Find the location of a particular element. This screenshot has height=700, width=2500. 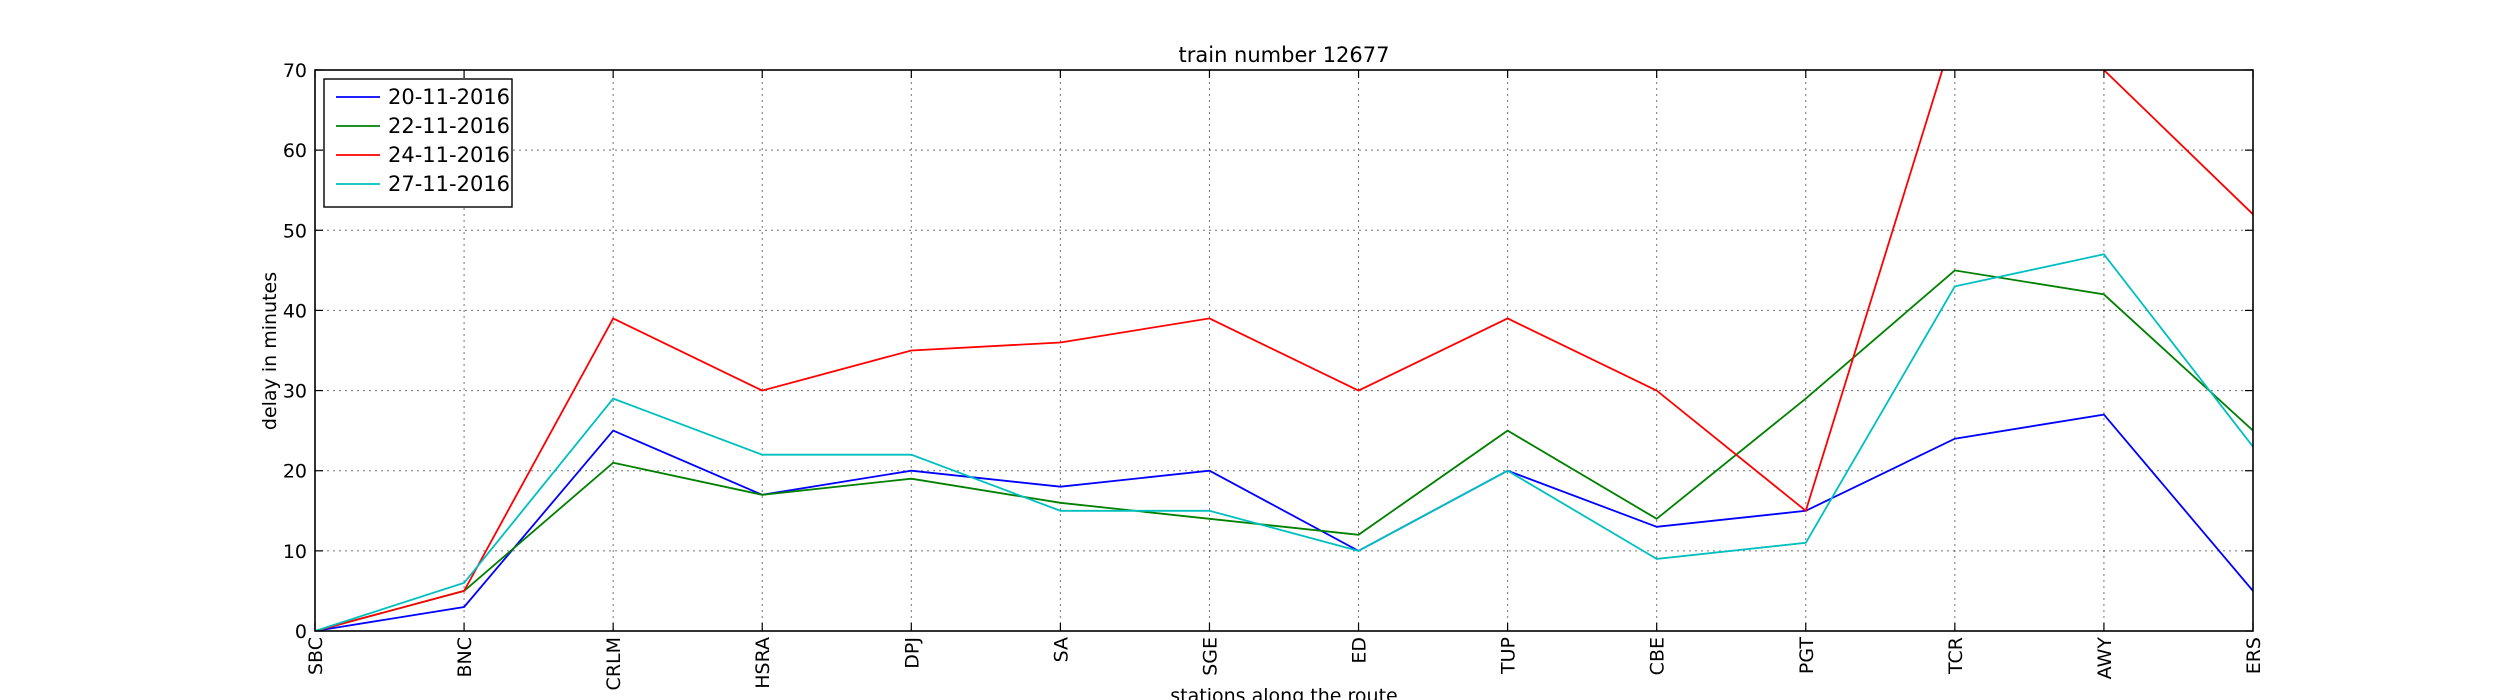

y-tick-label: 60 is located at coordinates (295, 151).